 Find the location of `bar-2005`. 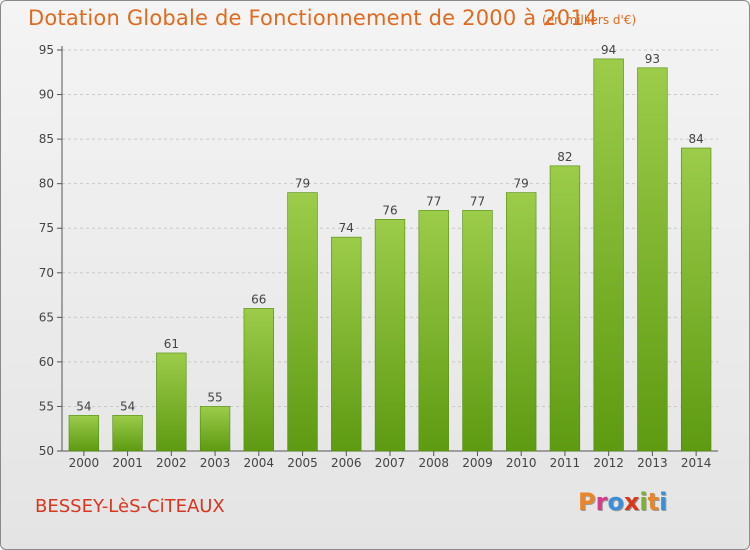

bar-2005 is located at coordinates (302, 322).